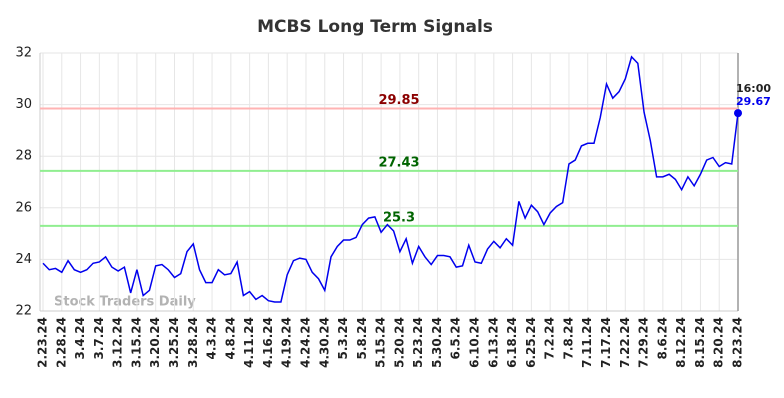  What do you see at coordinates (23, 156) in the screenshot?
I see `y-tick-label: 28` at bounding box center [23, 156].